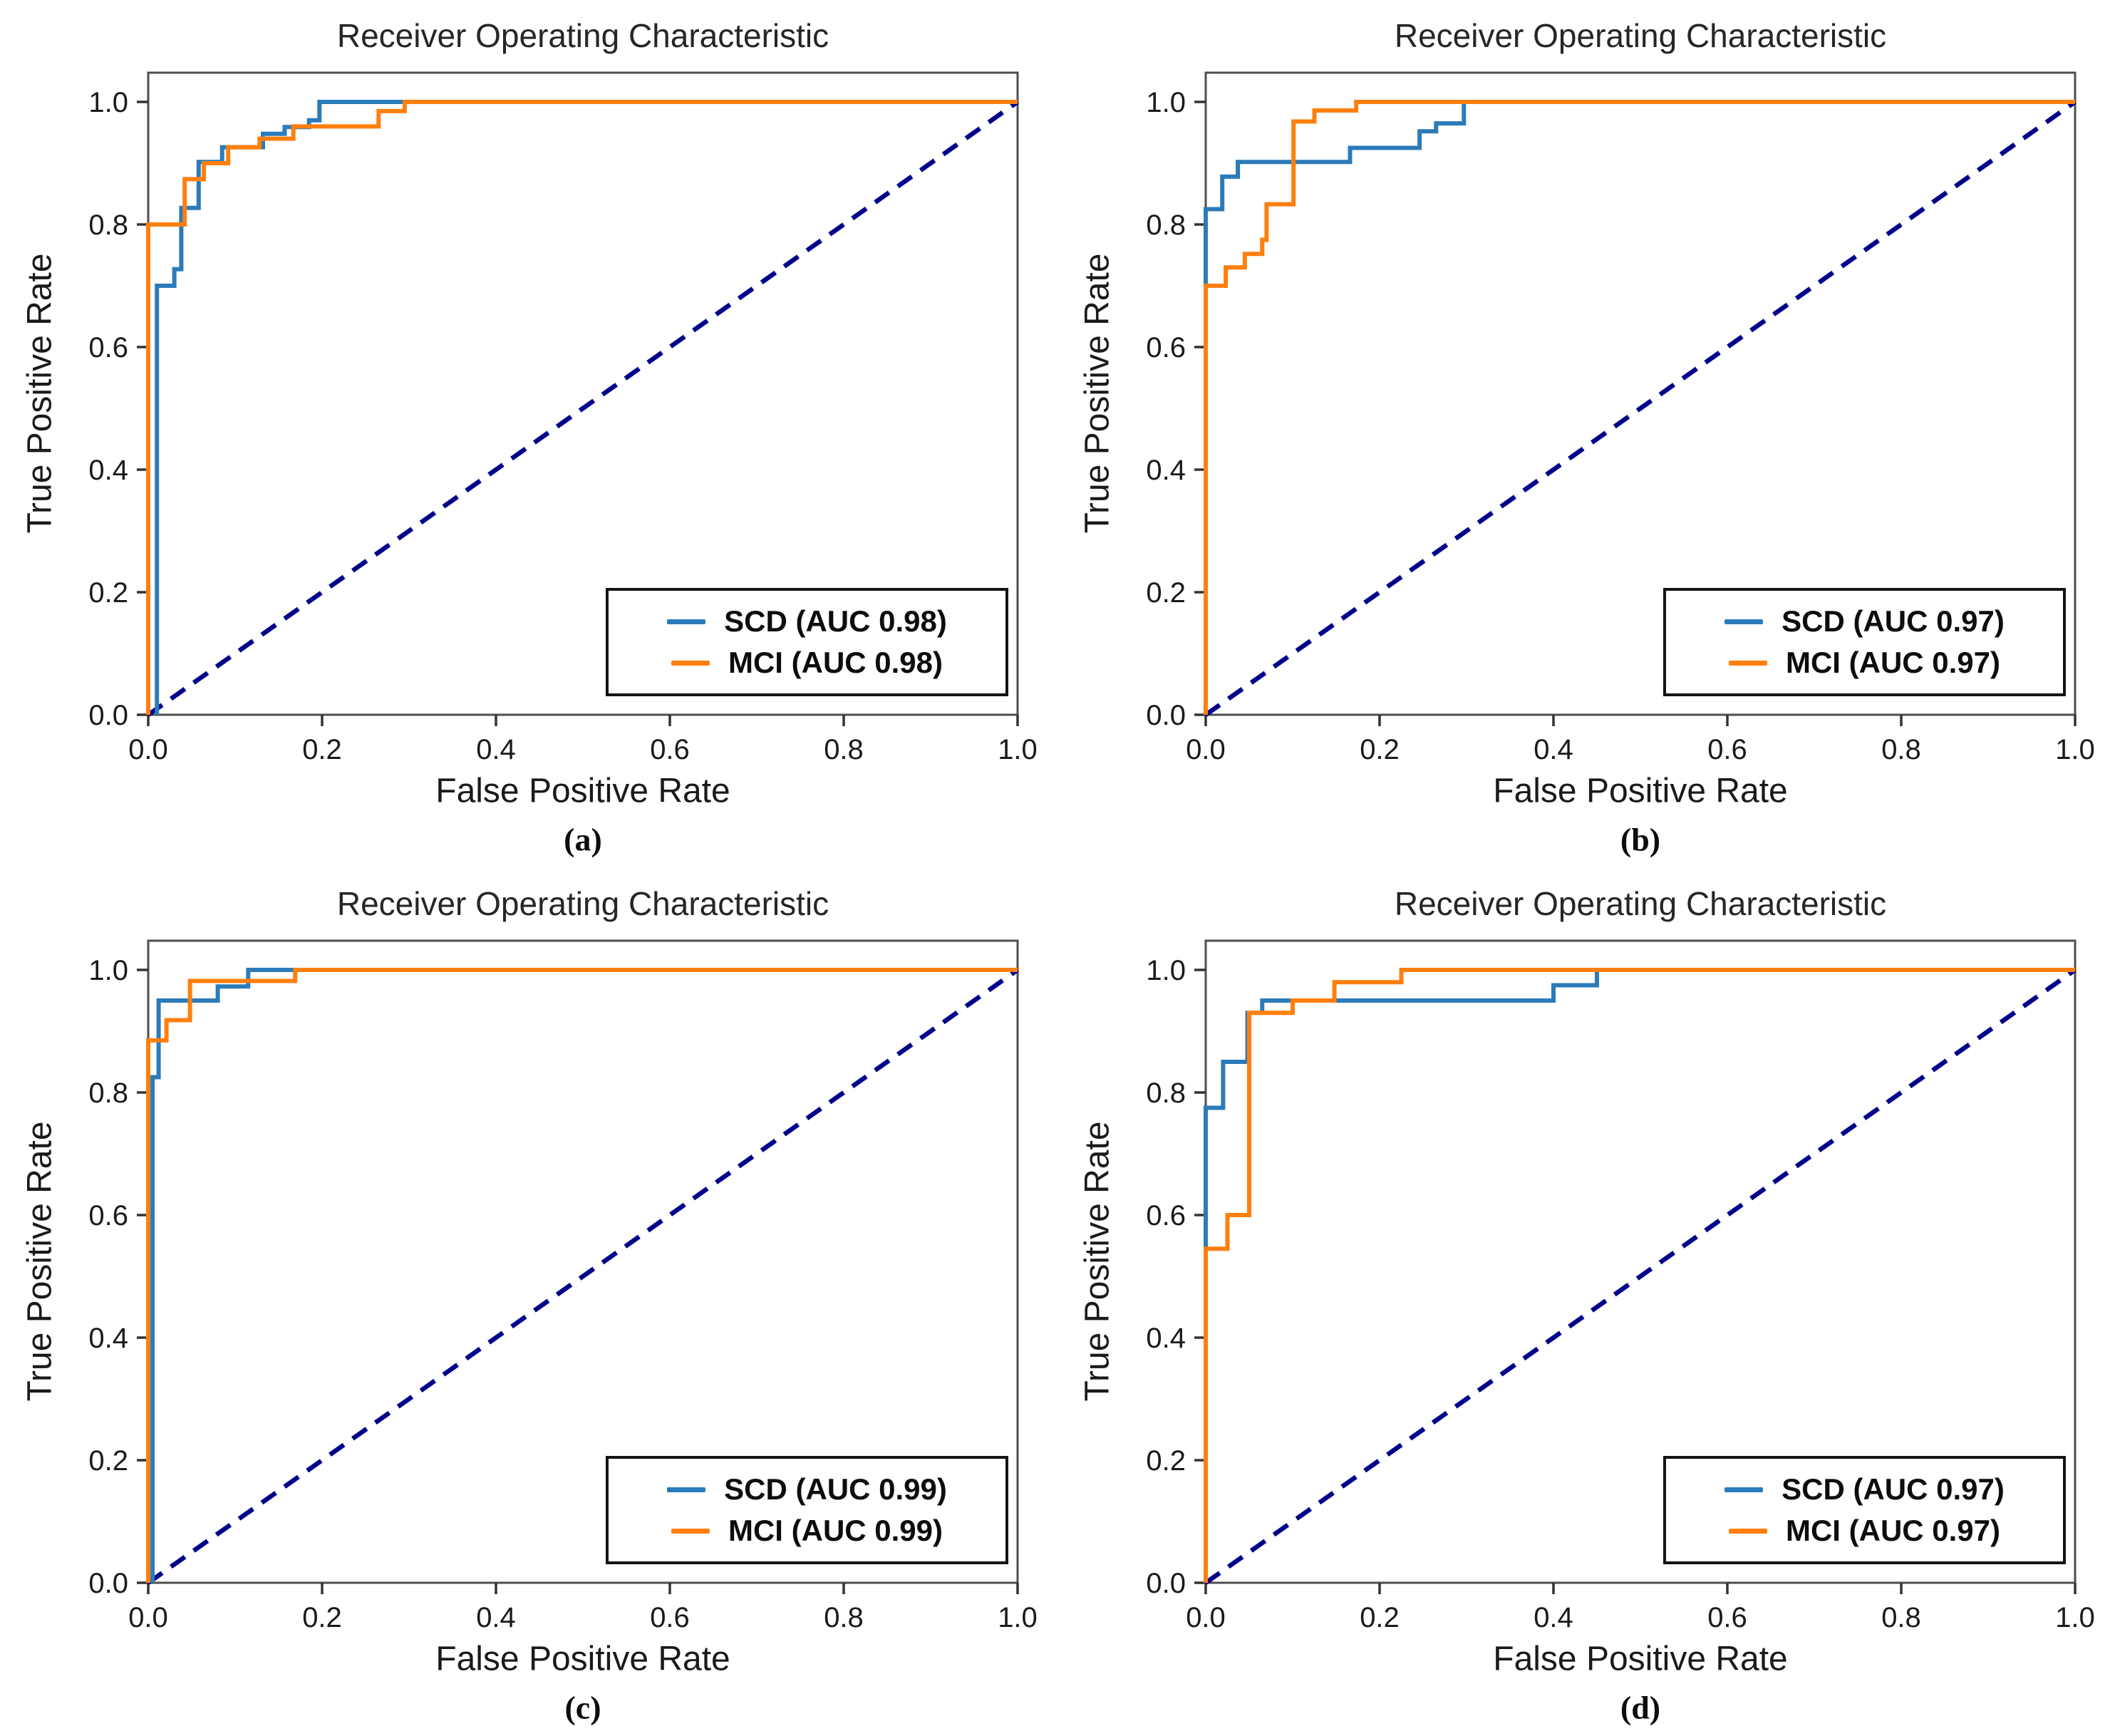  I want to click on legend-label-mci: MCI (AUC 0.99), so click(835, 1530).